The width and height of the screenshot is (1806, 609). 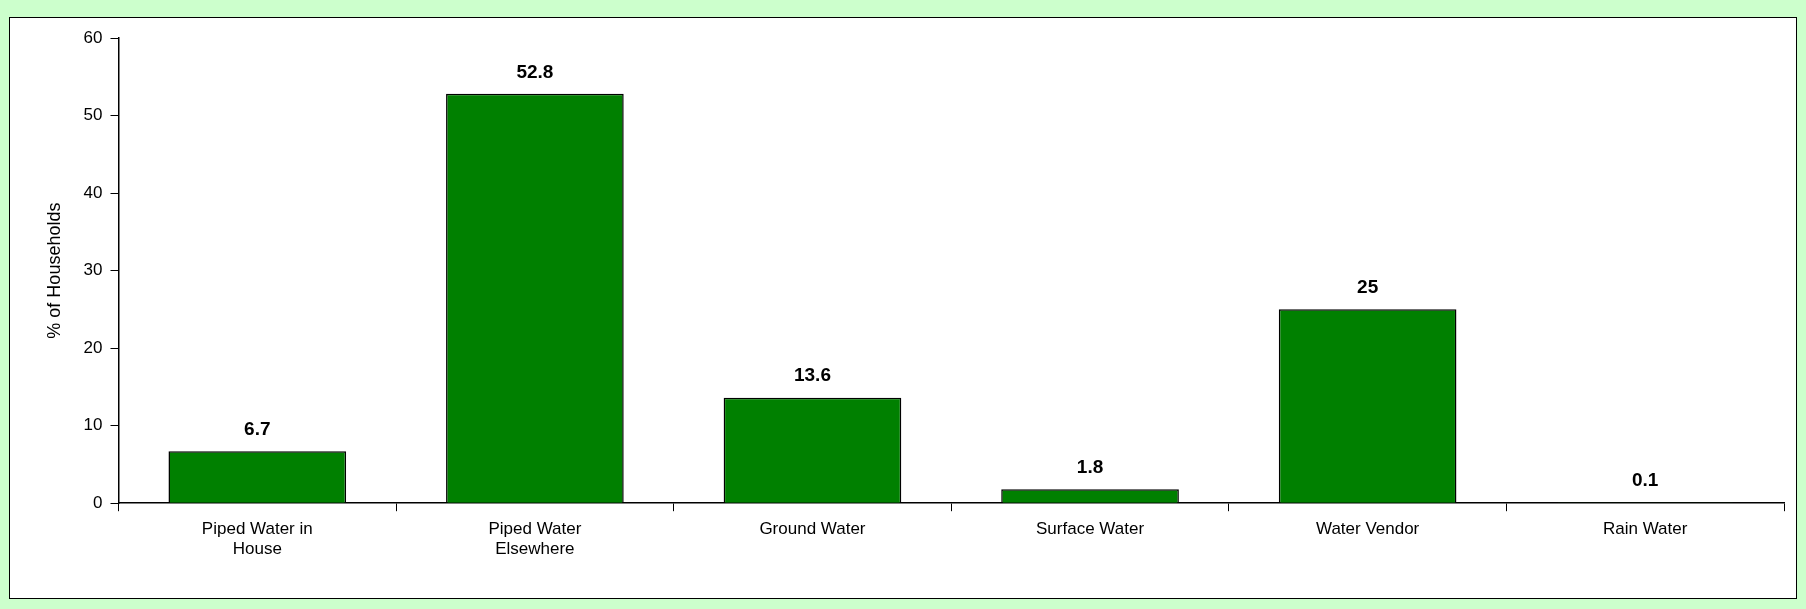 What do you see at coordinates (812, 529) in the screenshot?
I see `x-tick-label: Ground Water` at bounding box center [812, 529].